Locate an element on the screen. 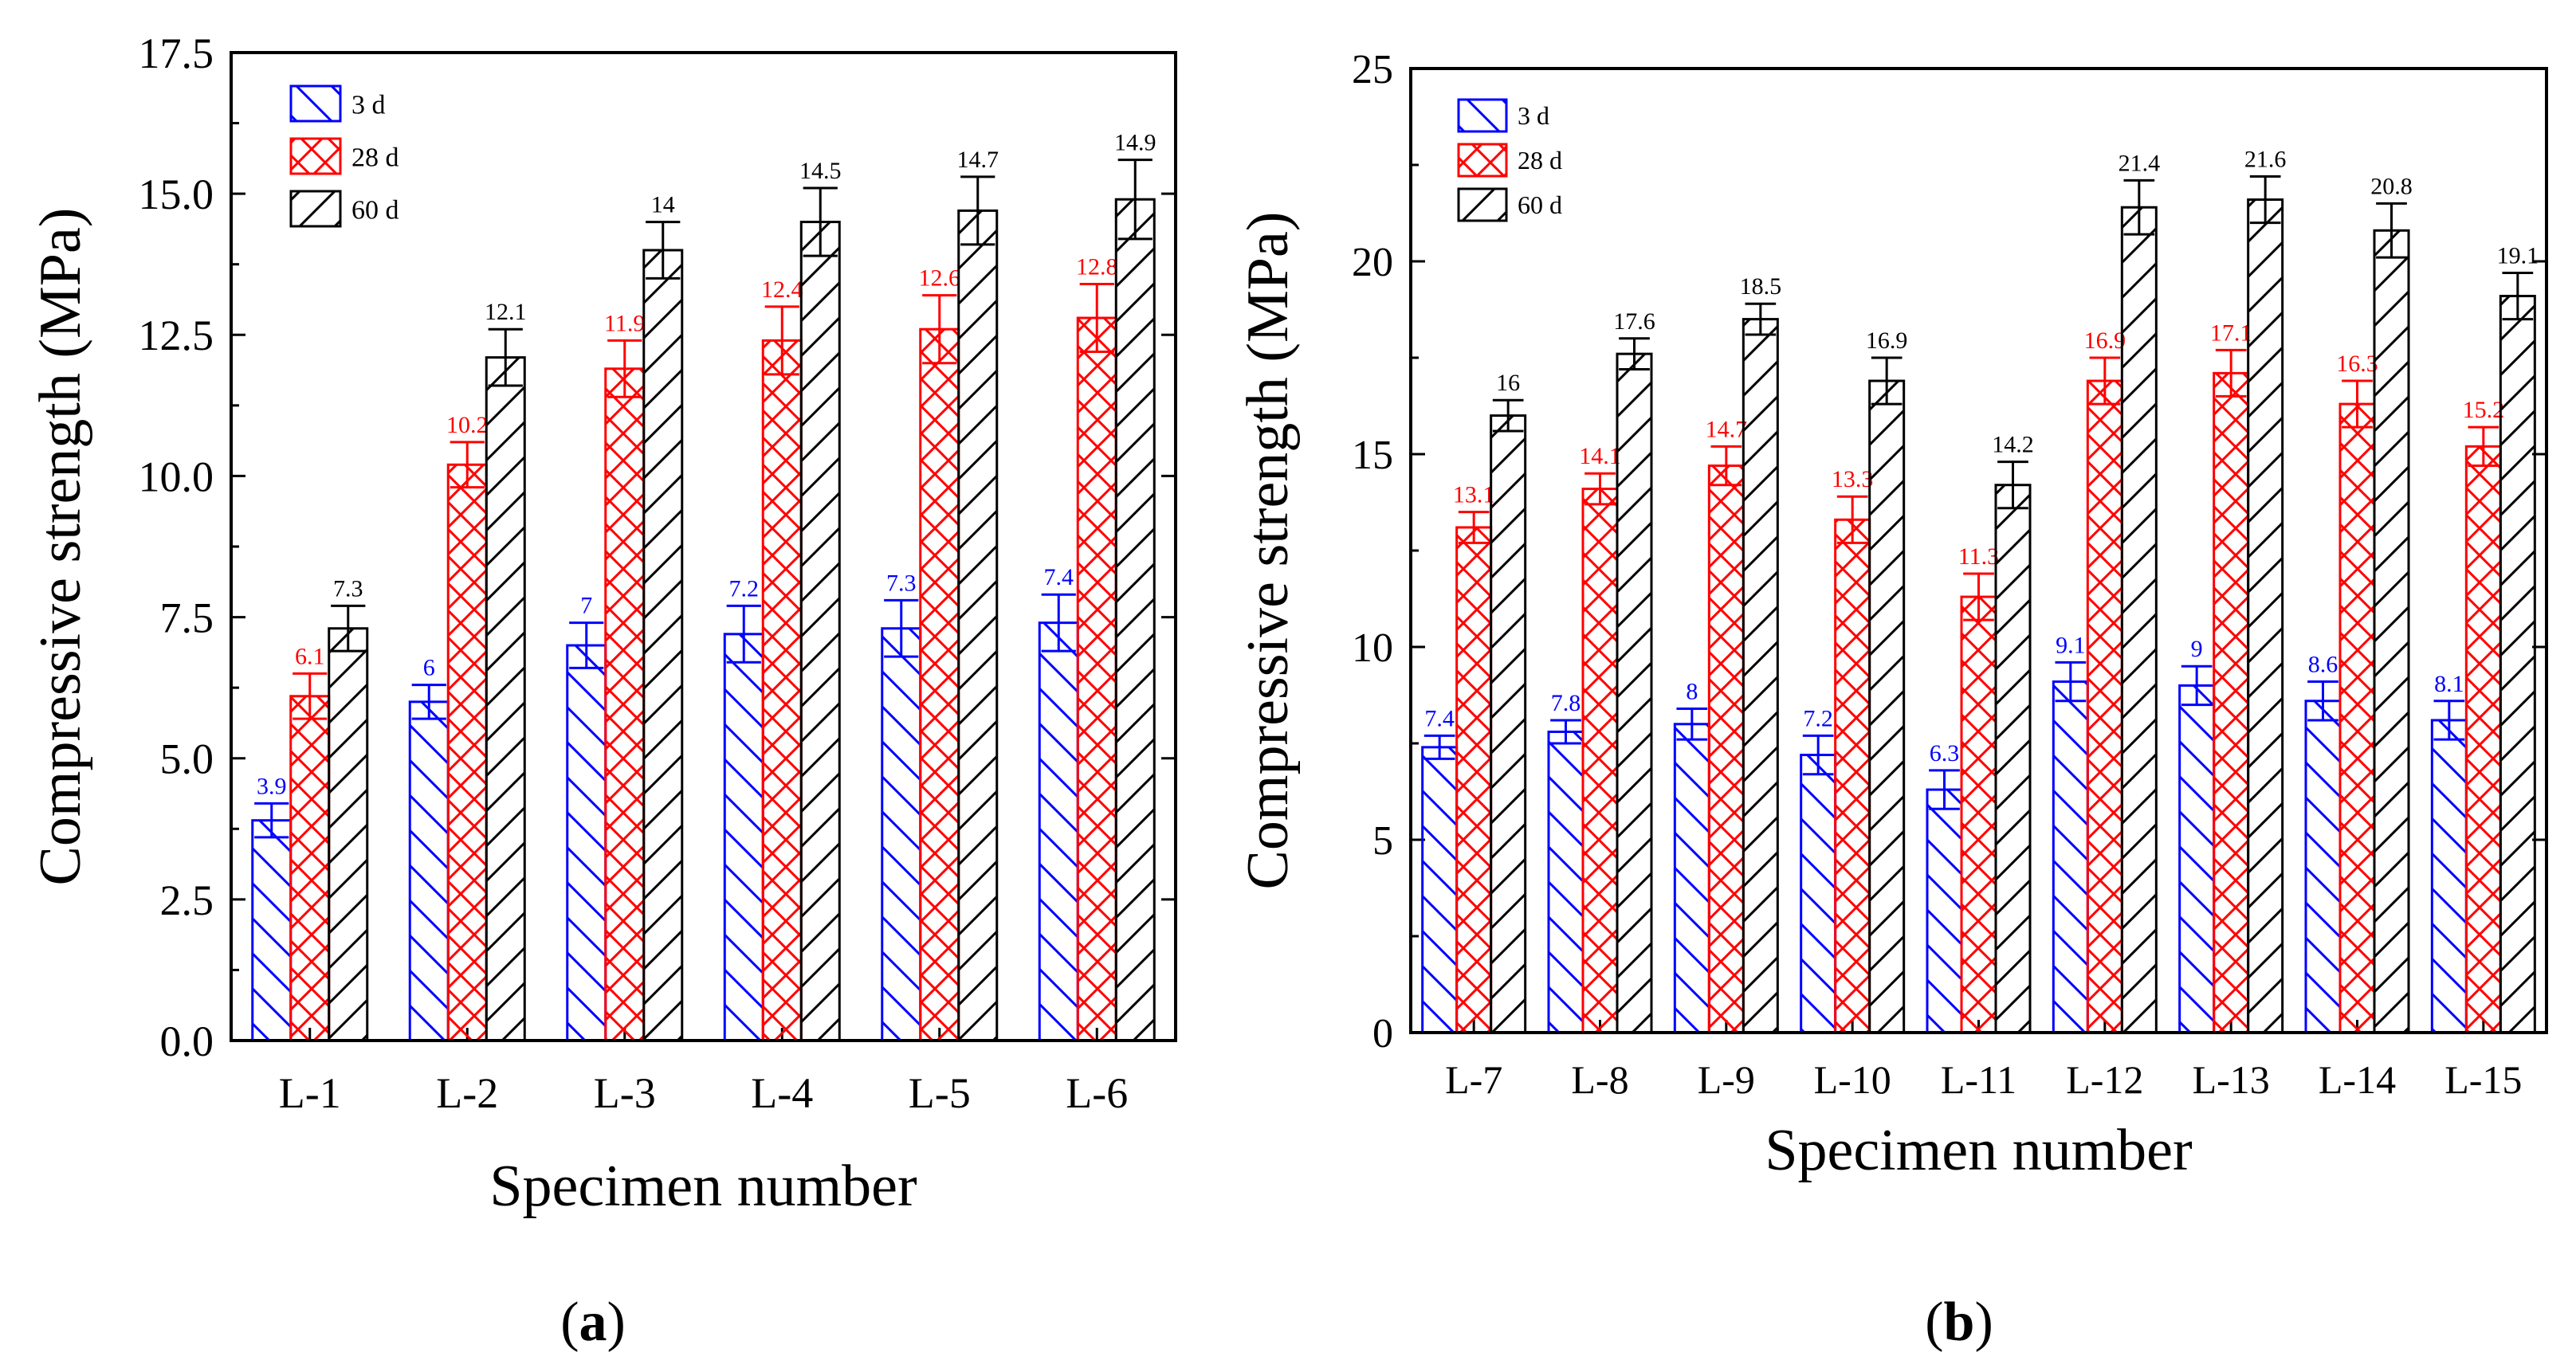  y-tick-label: 2.5 is located at coordinates (187, 900).